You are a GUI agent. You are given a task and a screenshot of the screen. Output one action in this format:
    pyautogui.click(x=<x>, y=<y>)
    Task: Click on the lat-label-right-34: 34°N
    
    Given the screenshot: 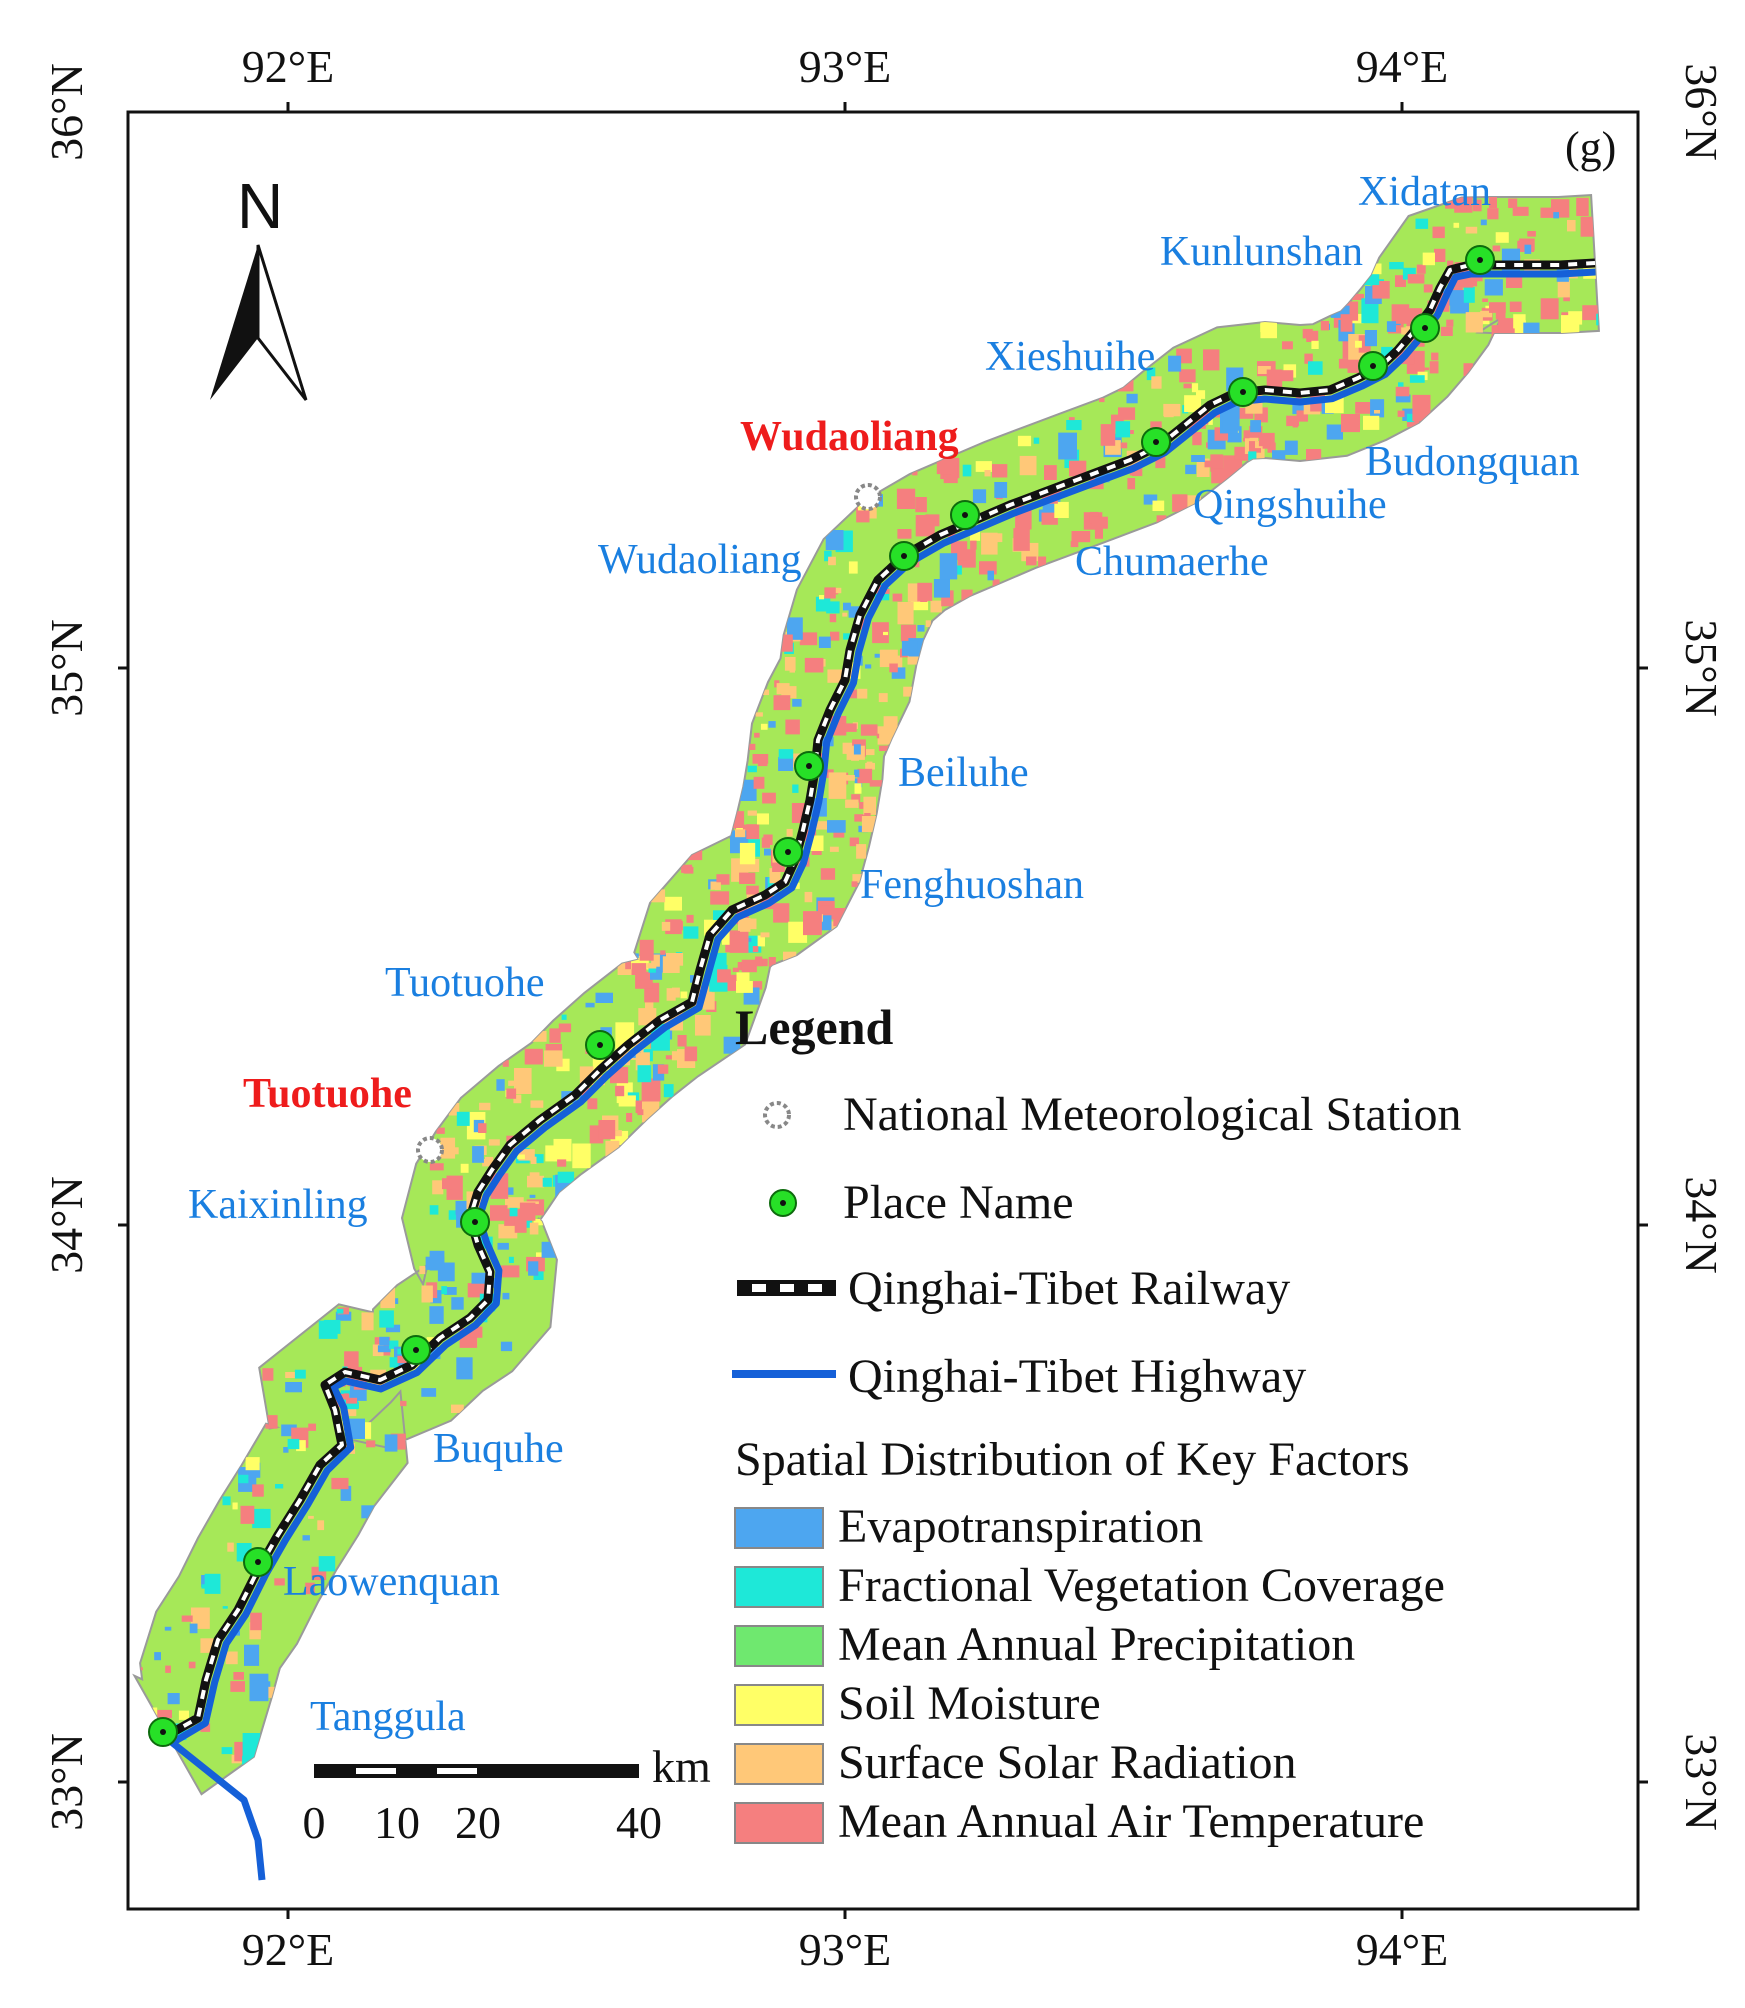 What is the action you would take?
    pyautogui.click(x=1701, y=1225)
    